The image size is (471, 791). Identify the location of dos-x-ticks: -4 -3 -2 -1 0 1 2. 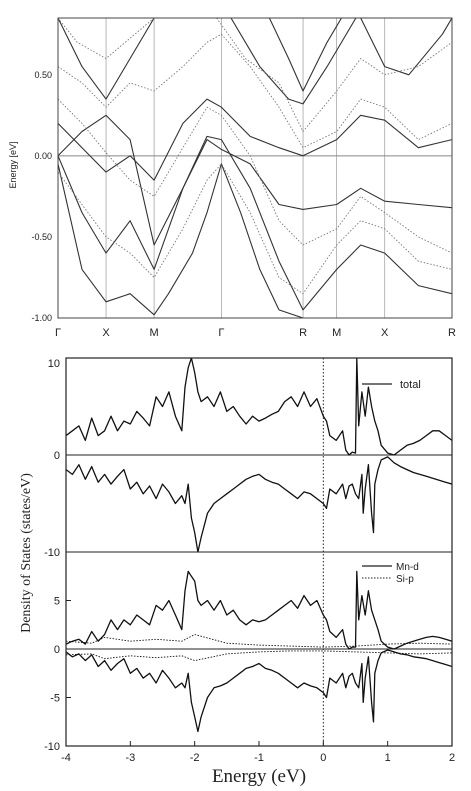
(258, 752).